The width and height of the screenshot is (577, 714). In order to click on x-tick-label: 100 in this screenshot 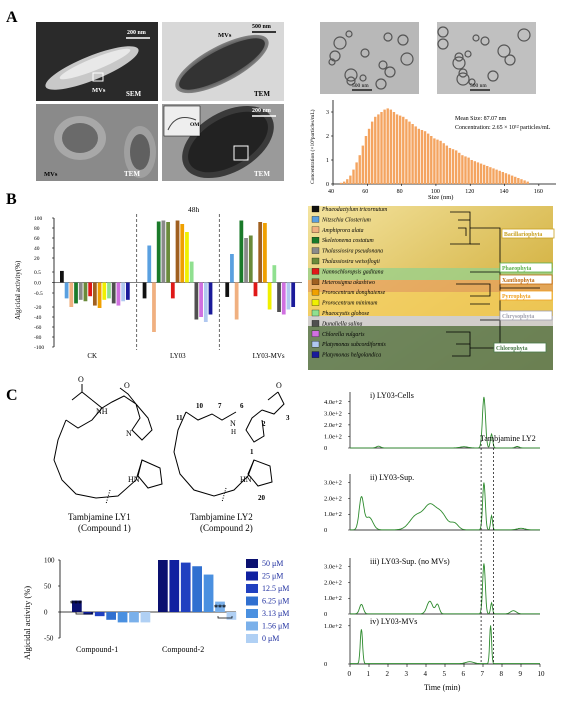, I will do `click(435, 192)`.